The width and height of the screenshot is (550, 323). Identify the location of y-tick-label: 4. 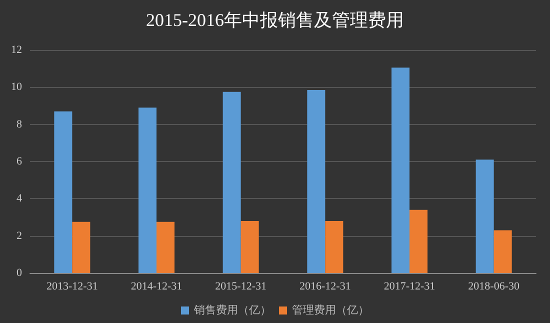
(19, 198).